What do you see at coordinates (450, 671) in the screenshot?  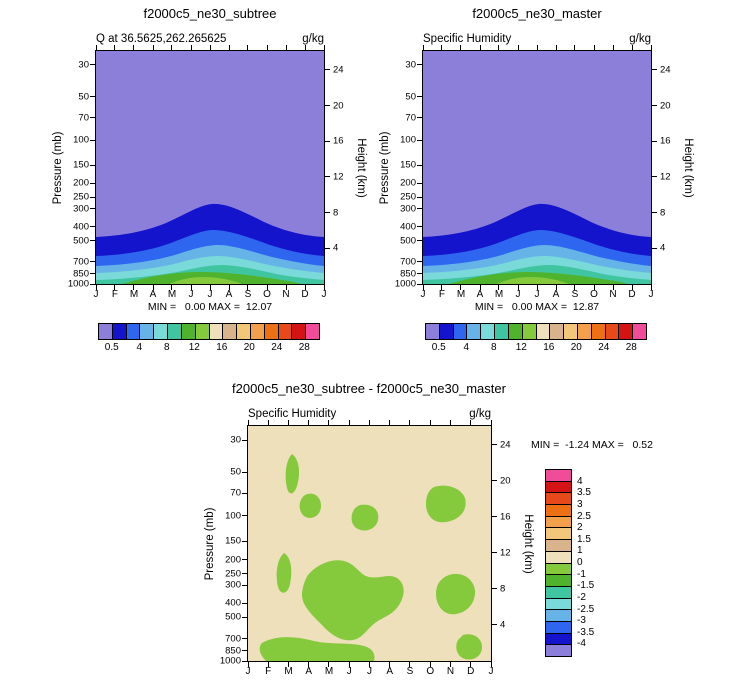 I see `month-tick-label: N` at bounding box center [450, 671].